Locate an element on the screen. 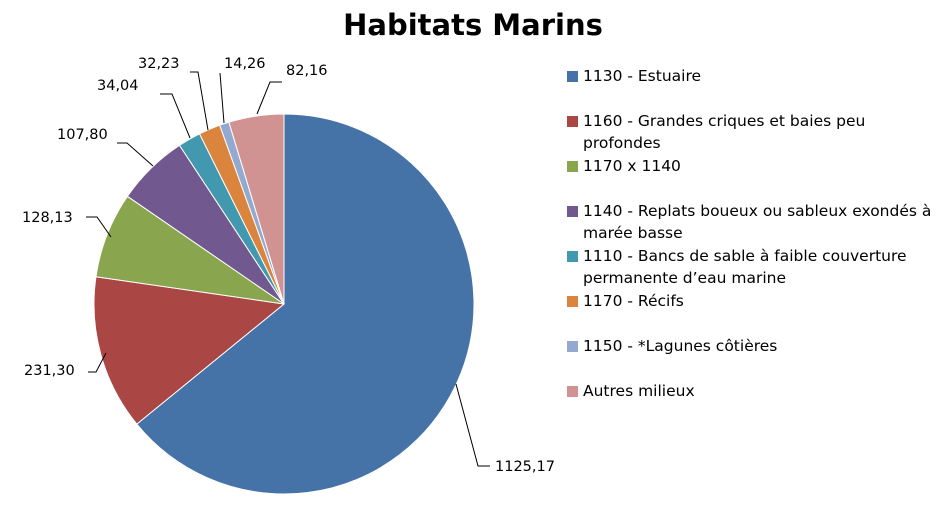 Image resolution: width=946 pixels, height=518 pixels. data-label: 82,16 is located at coordinates (307, 71).